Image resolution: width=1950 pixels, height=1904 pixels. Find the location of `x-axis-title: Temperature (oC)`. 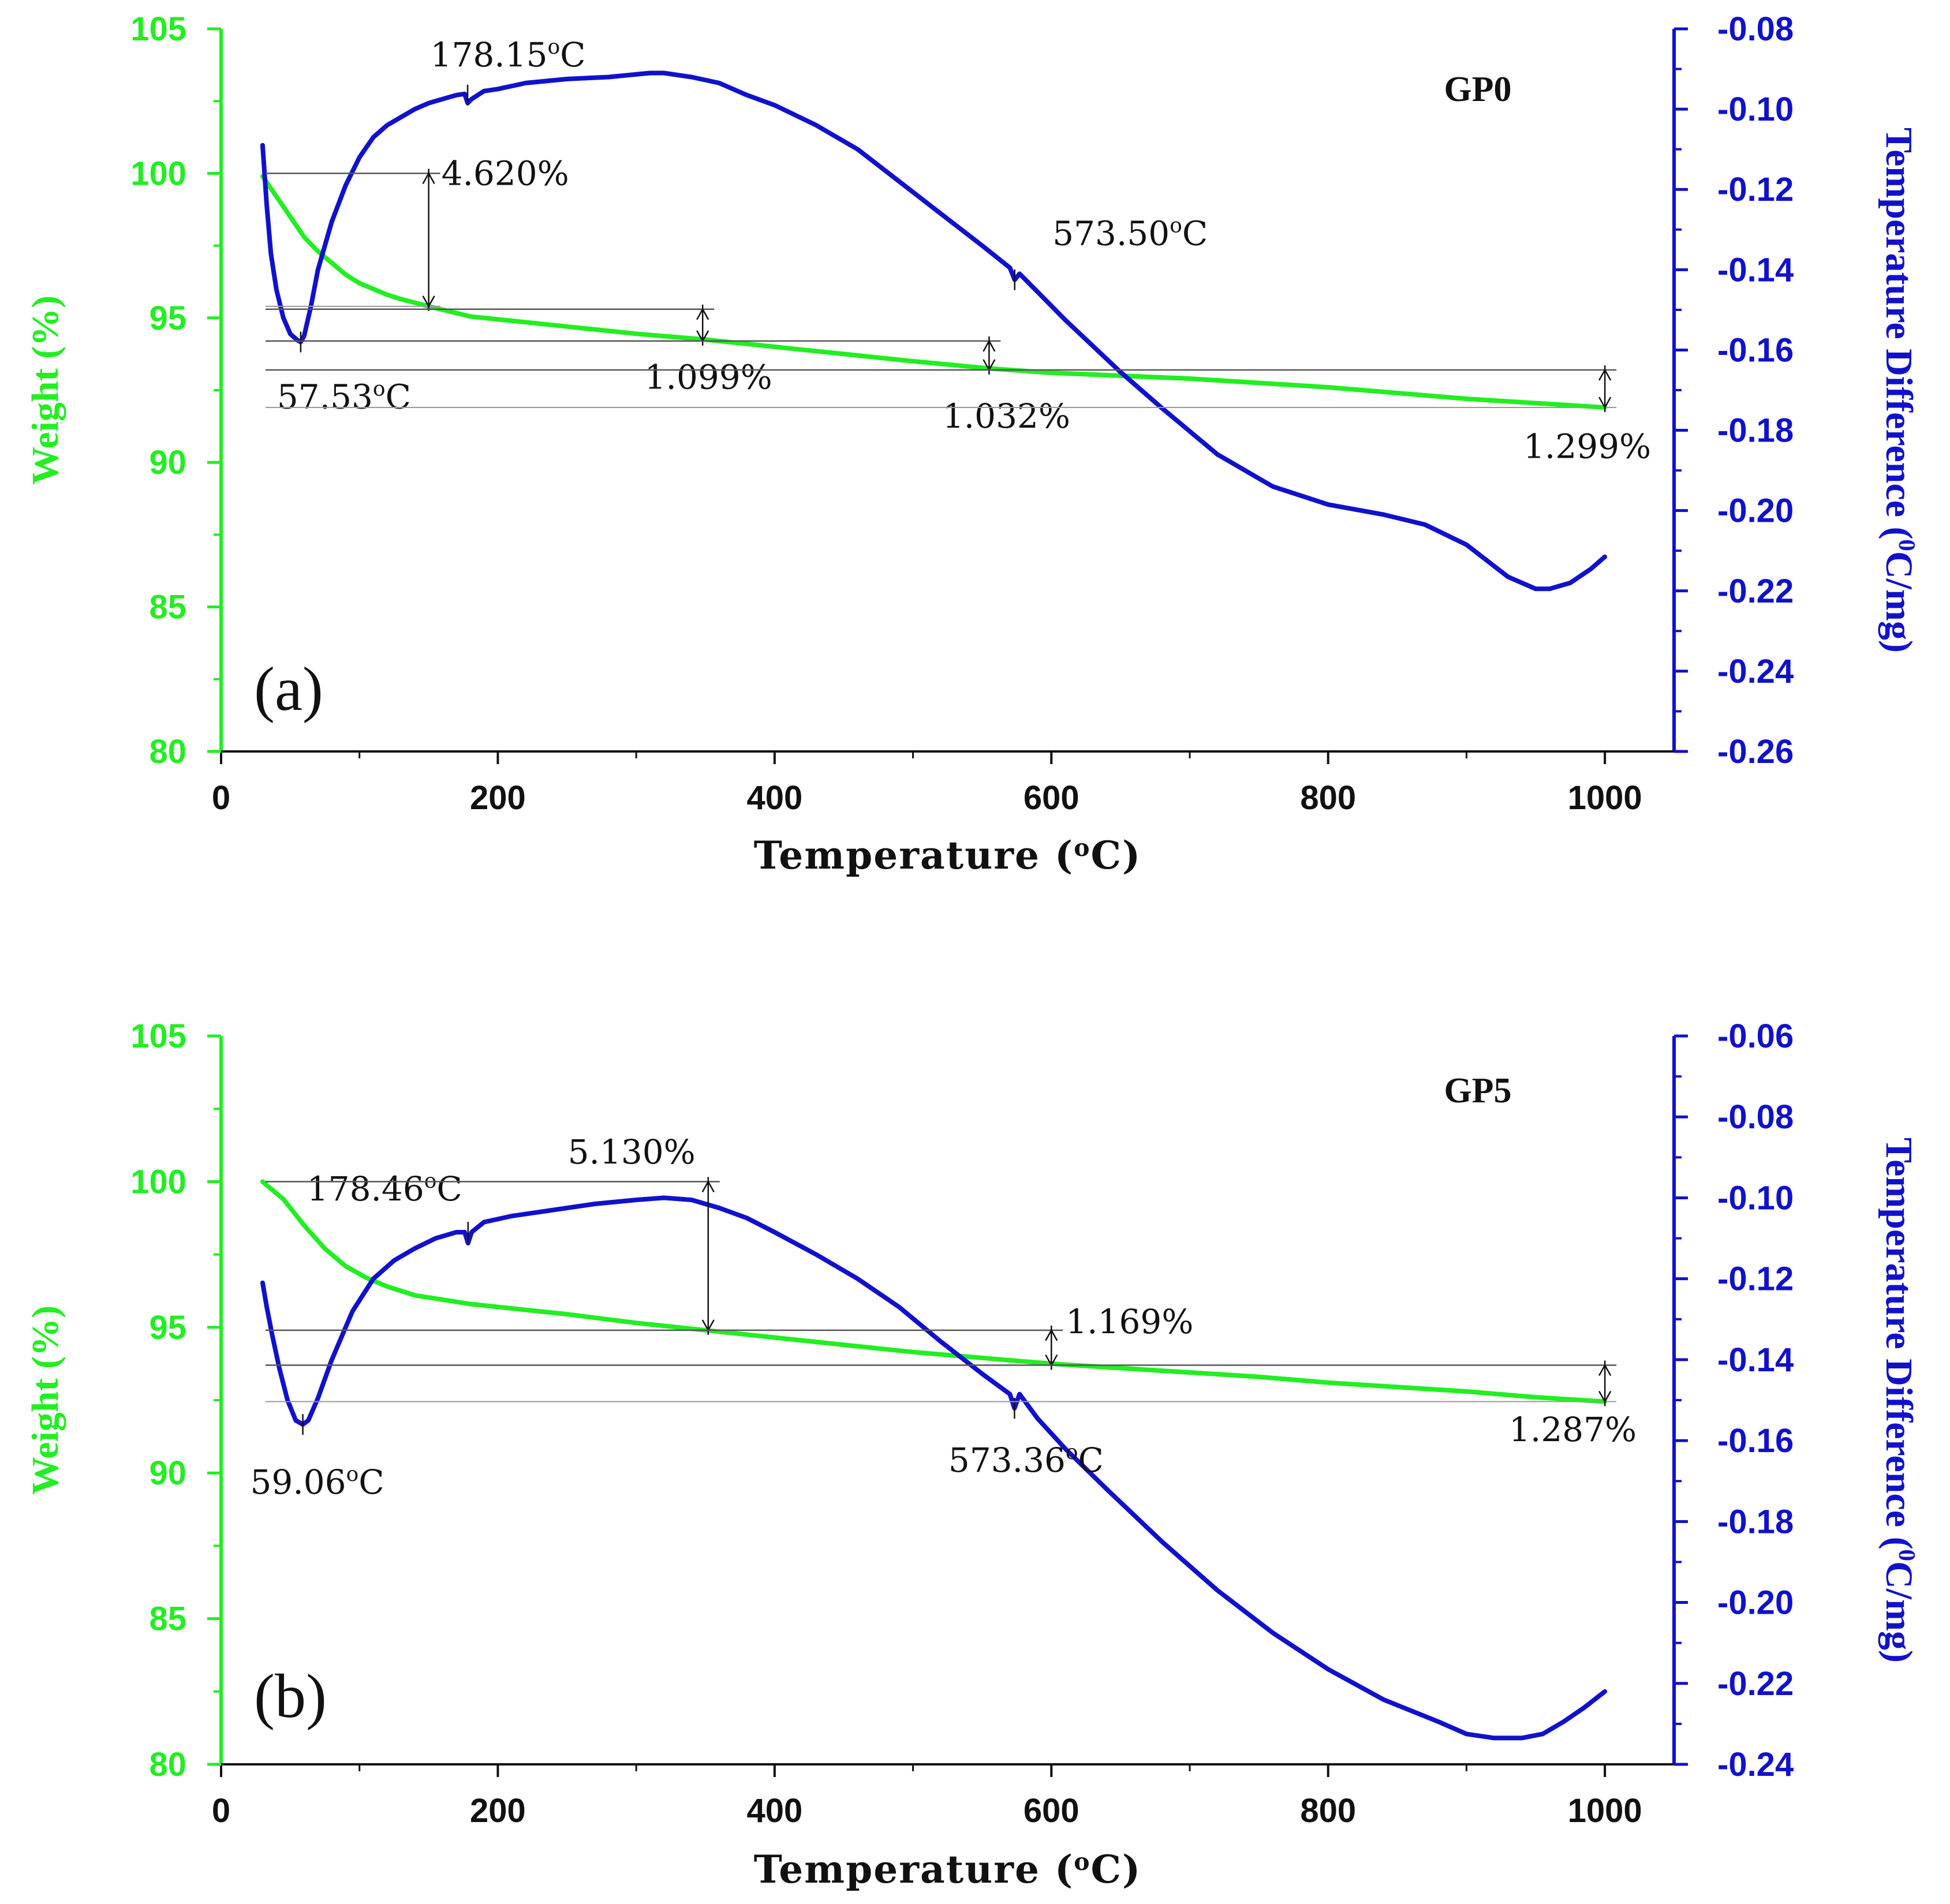

x-axis-title: Temperature (oC) is located at coordinates (948, 856).